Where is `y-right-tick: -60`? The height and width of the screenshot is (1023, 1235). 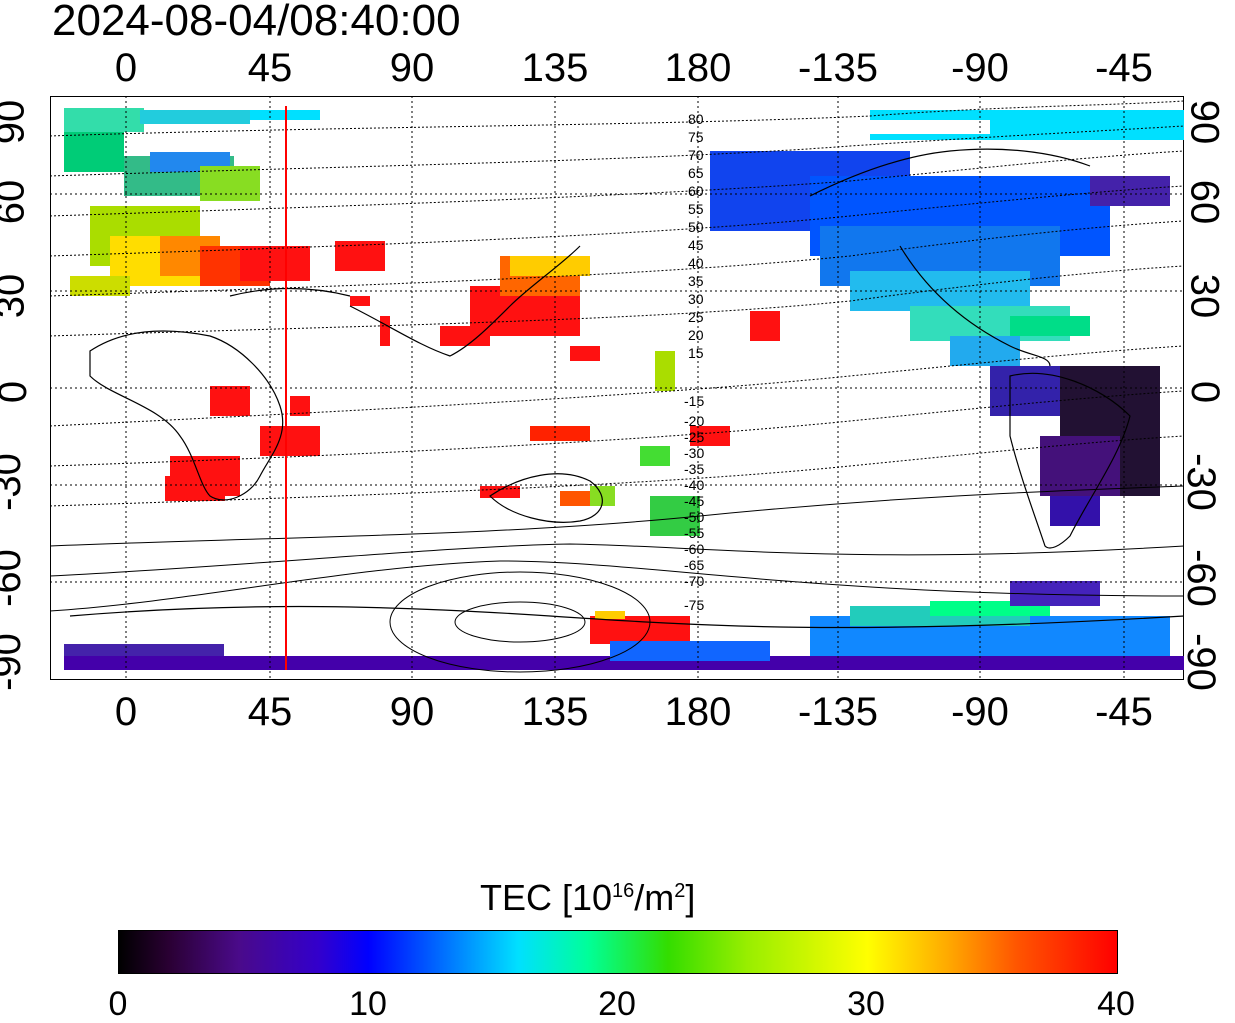
y-right-tick: -60 is located at coordinates (1200, 578).